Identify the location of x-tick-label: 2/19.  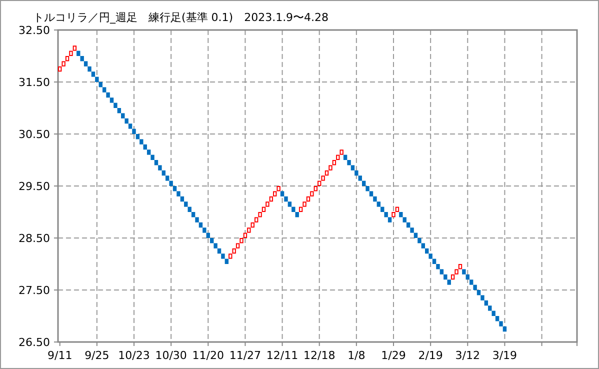
(430, 355).